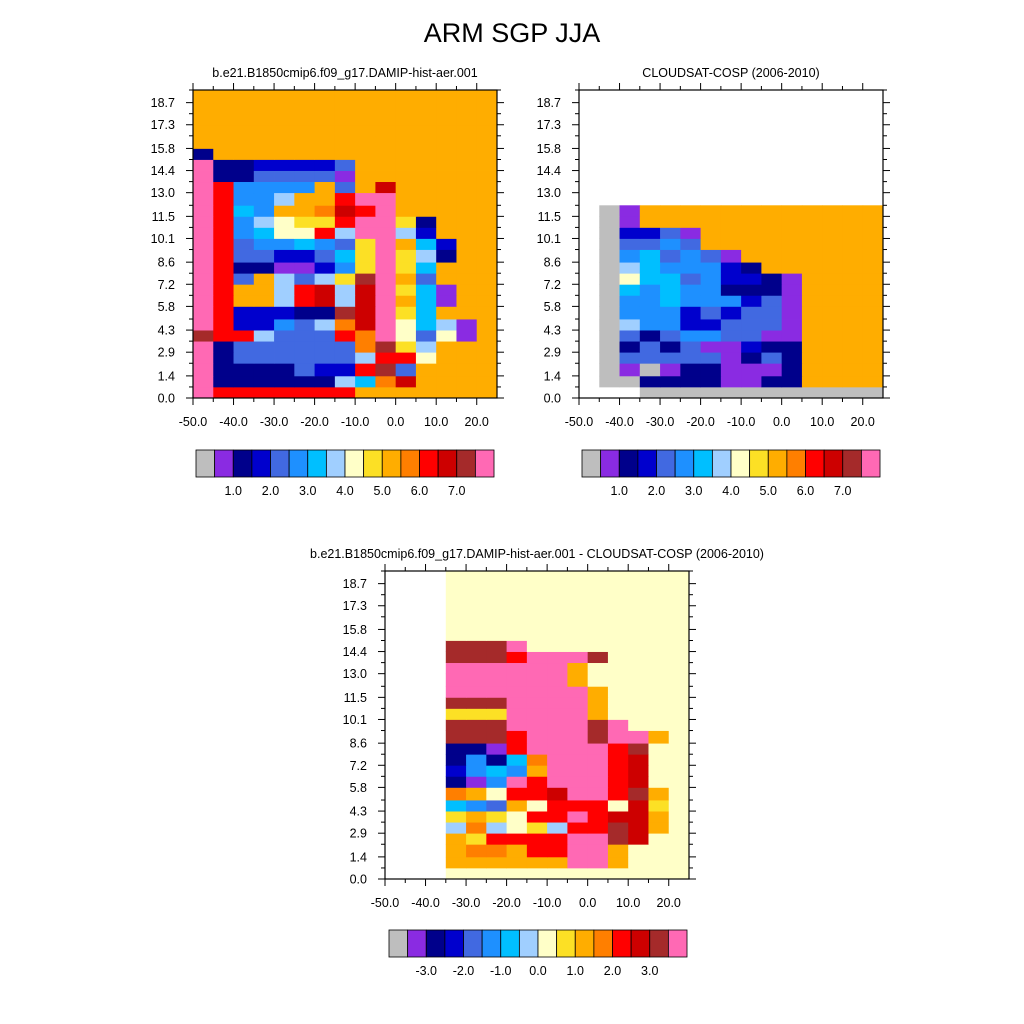  What do you see at coordinates (575, 971) in the screenshot?
I see `colorbar-label: 1.0` at bounding box center [575, 971].